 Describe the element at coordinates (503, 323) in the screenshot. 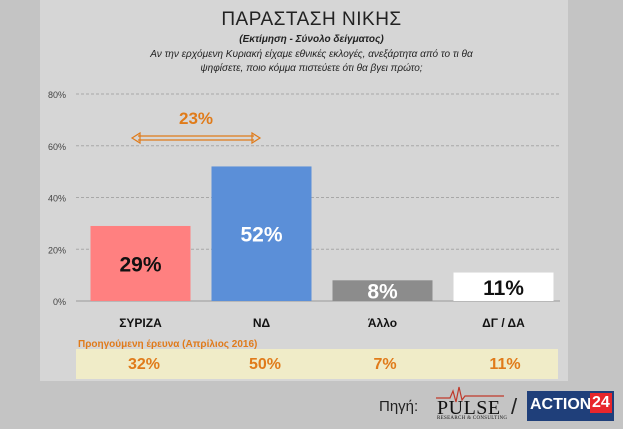

I see `x-category-label: ΔΓ / ΔΑ` at that location.